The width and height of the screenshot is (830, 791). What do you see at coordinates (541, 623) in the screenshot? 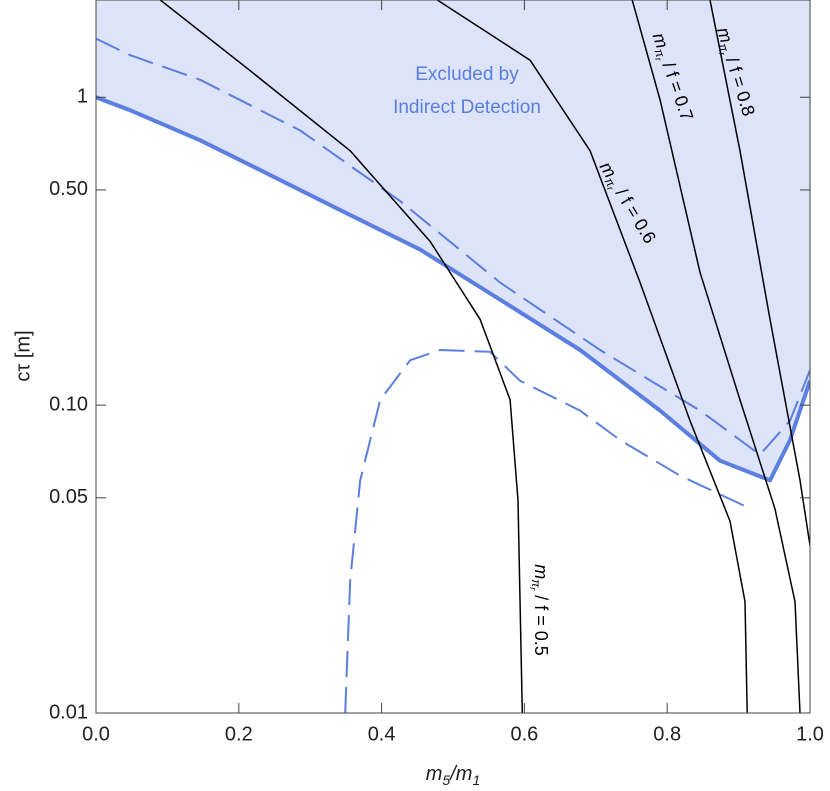
I see `contour-label-rest: / f = 0.5` at bounding box center [541, 623].